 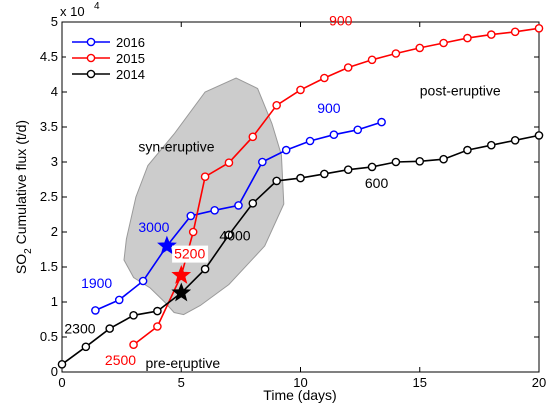 I want to click on onset-star-2014, so click(x=181, y=292).